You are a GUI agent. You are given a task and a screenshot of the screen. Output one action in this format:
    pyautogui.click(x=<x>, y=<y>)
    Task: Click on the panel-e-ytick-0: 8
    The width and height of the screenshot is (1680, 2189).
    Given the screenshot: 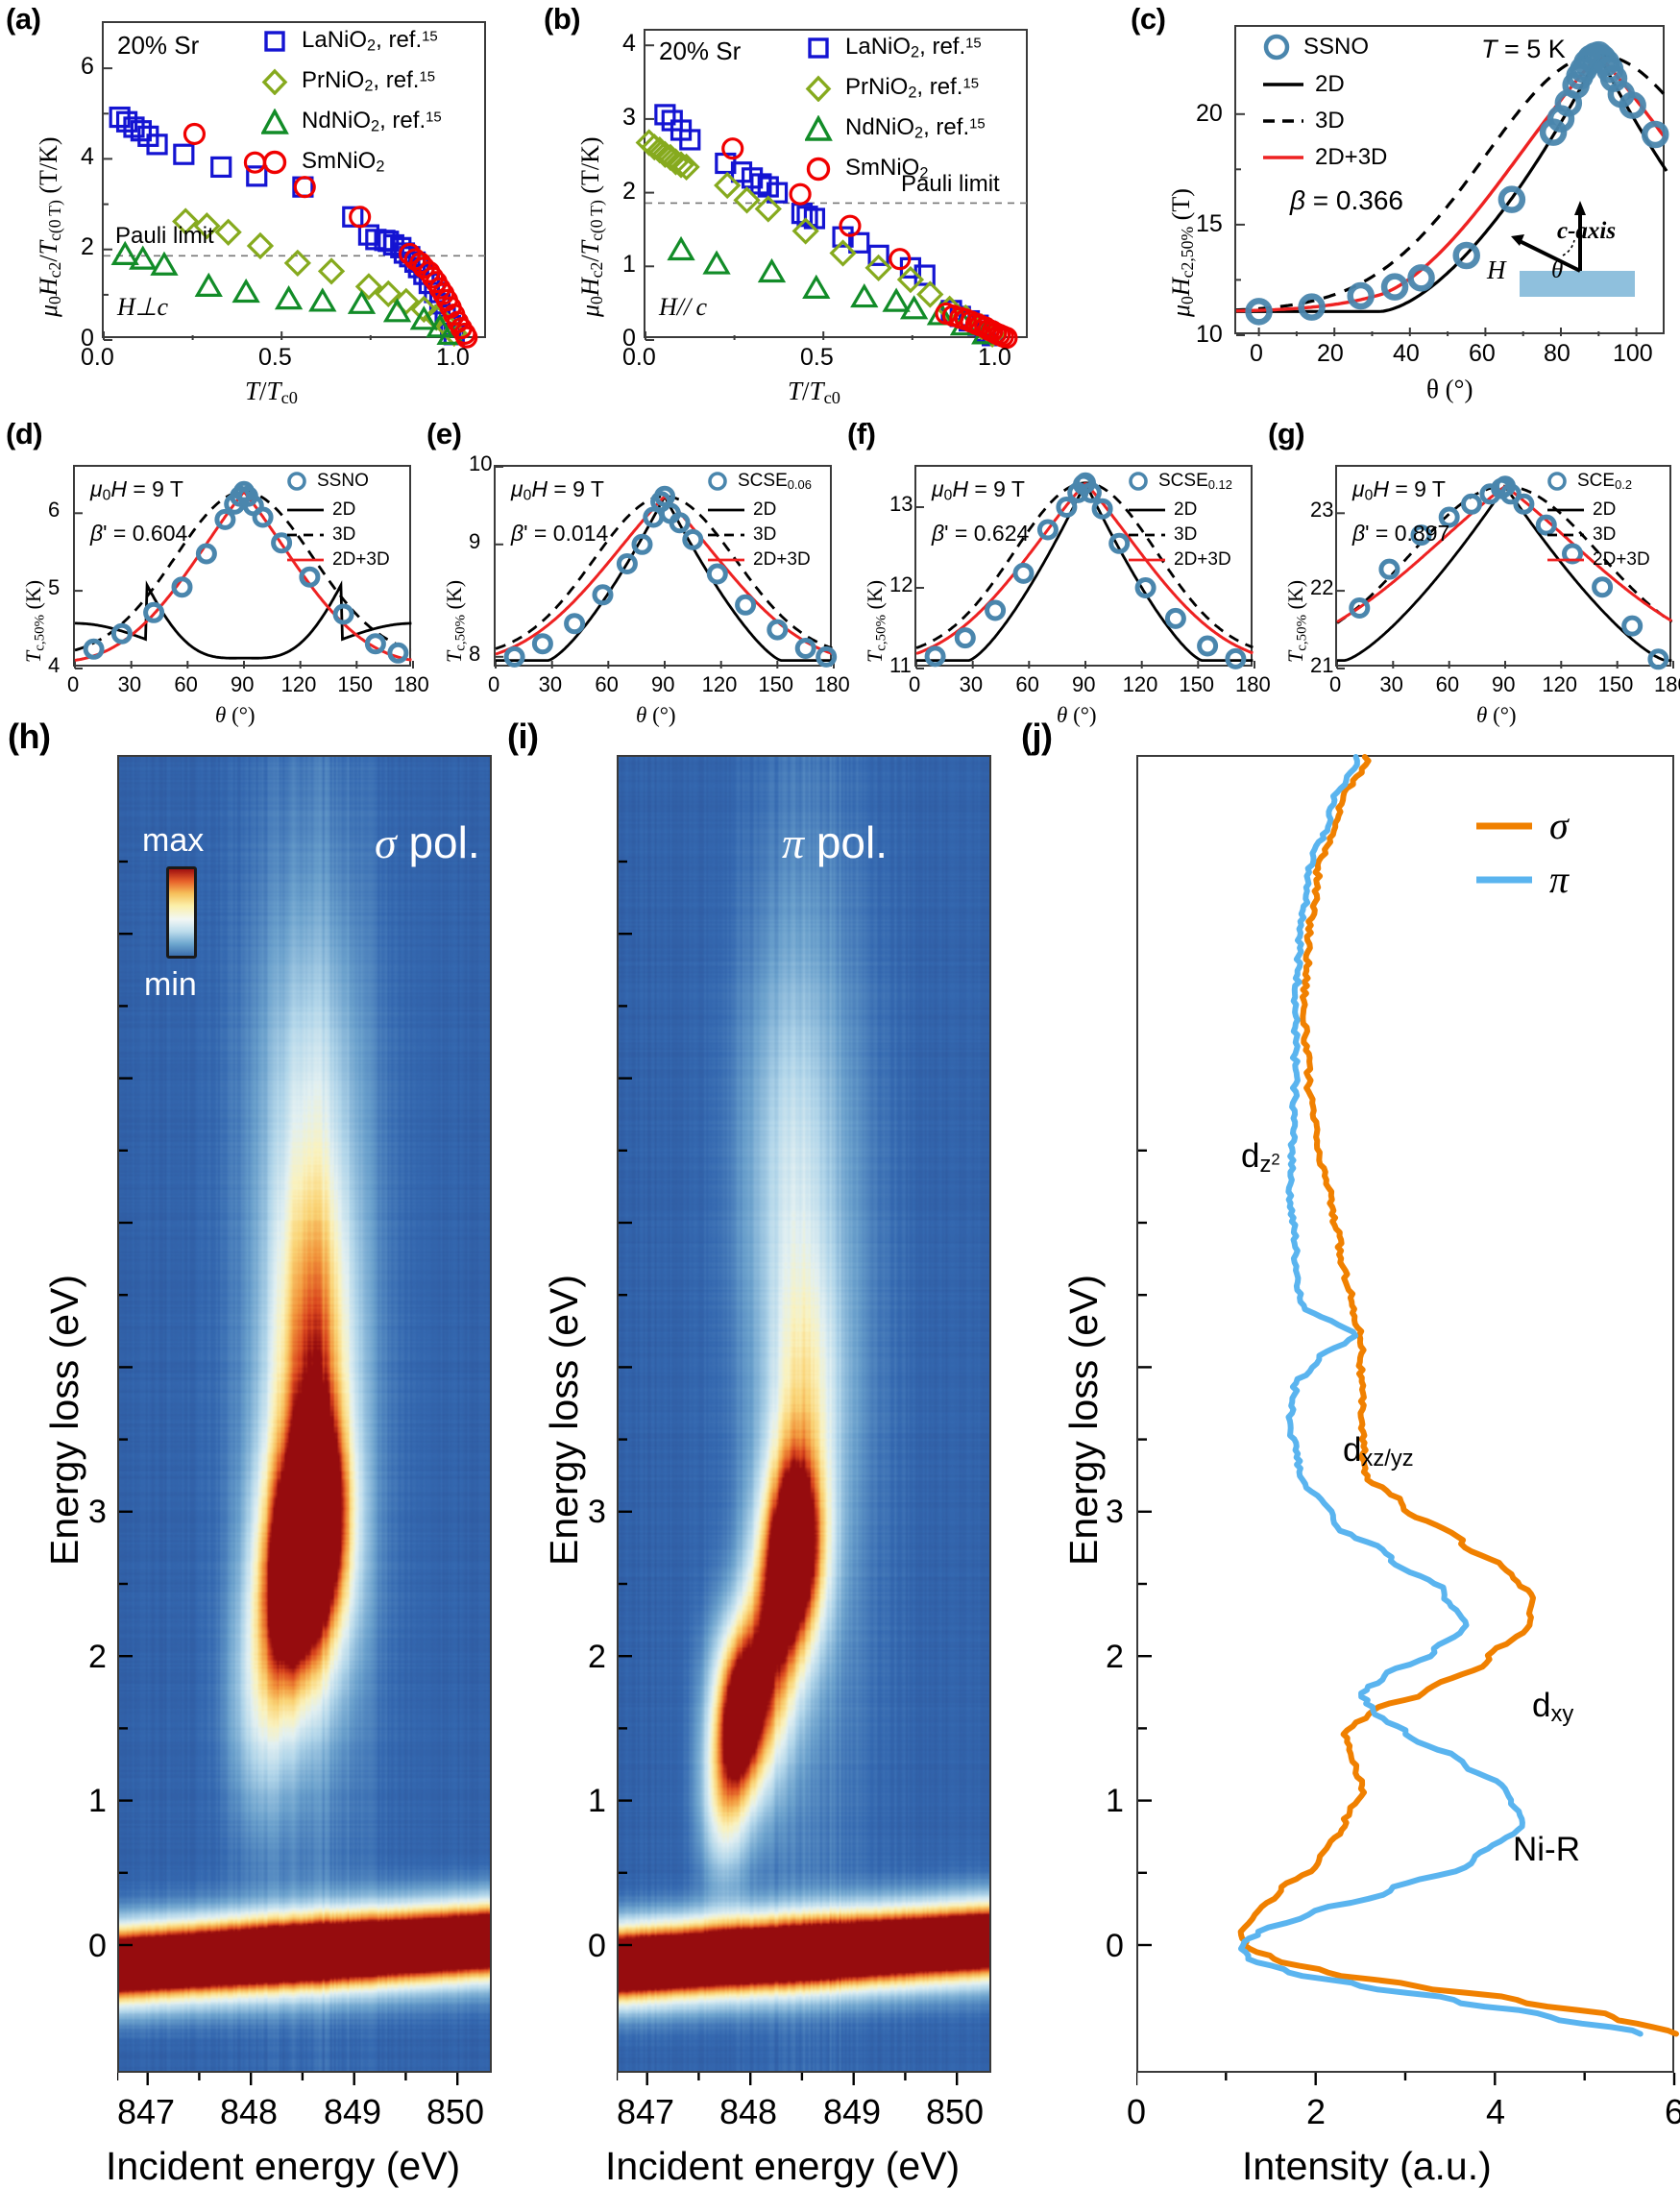 What is the action you would take?
    pyautogui.click(x=475, y=653)
    